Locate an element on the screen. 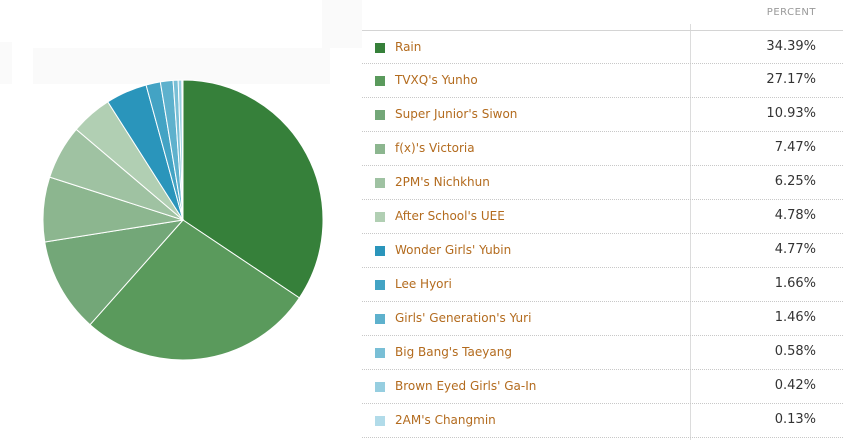 This screenshot has width=845, height=445. legend-row: Wonder Girls' Yubin 4.77% is located at coordinates (602, 251).